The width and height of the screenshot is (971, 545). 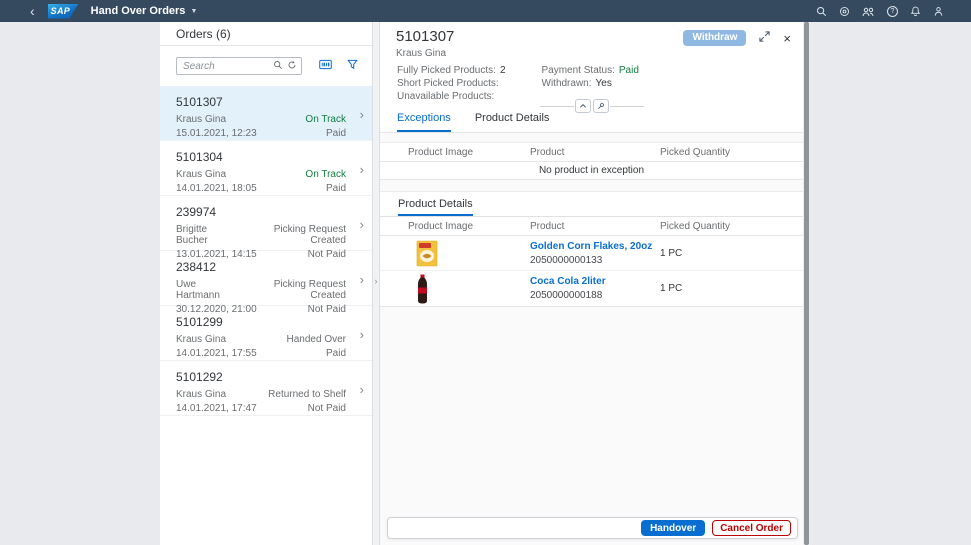 I want to click on orders-list-title: Orders (6), so click(x=203, y=33).